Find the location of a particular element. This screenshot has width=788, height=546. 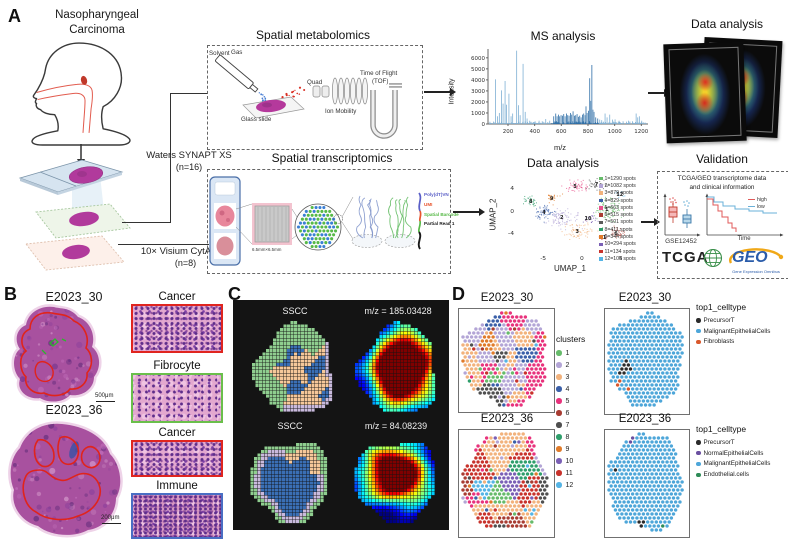

cluster-id: 10 is located at coordinates (569, 461).